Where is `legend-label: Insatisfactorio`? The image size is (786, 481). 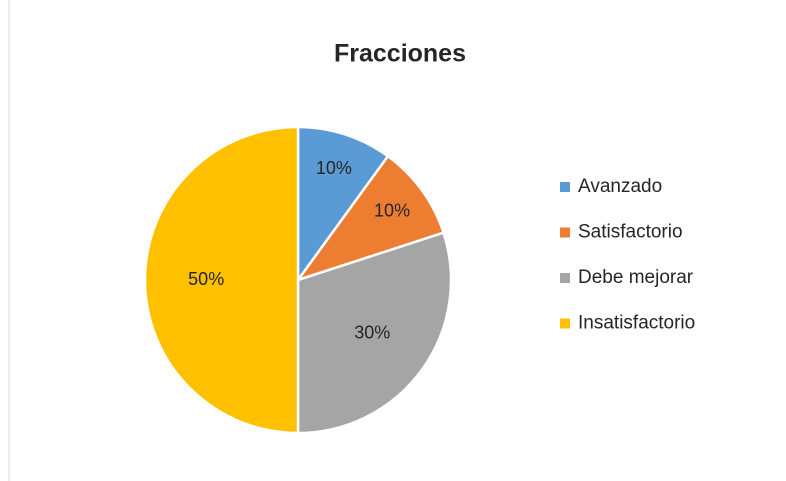 legend-label: Insatisfactorio is located at coordinates (636, 323).